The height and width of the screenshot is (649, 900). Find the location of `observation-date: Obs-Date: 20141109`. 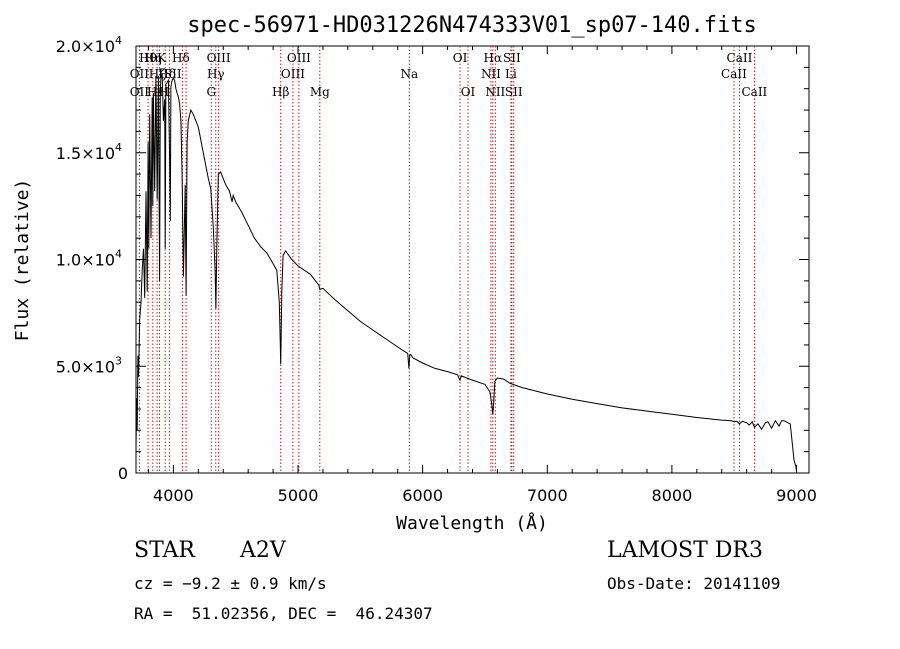

observation-date: Obs-Date: 20141109 is located at coordinates (694, 583).